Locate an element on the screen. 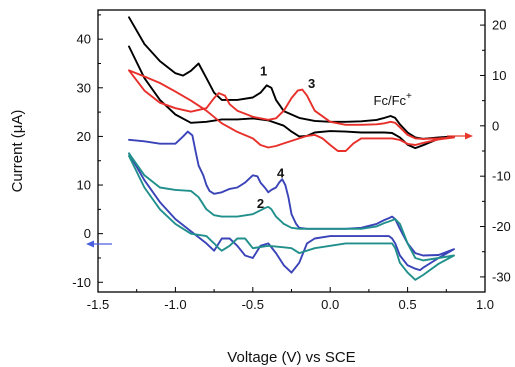 This screenshot has width=515, height=367. y-right-tick-label: -20 is located at coordinates (501, 226).